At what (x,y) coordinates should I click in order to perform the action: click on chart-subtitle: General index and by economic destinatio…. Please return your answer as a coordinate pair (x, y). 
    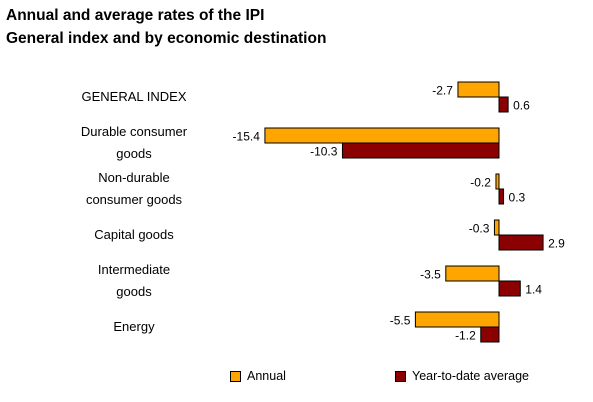
    Looking at the image, I should click on (166, 38).